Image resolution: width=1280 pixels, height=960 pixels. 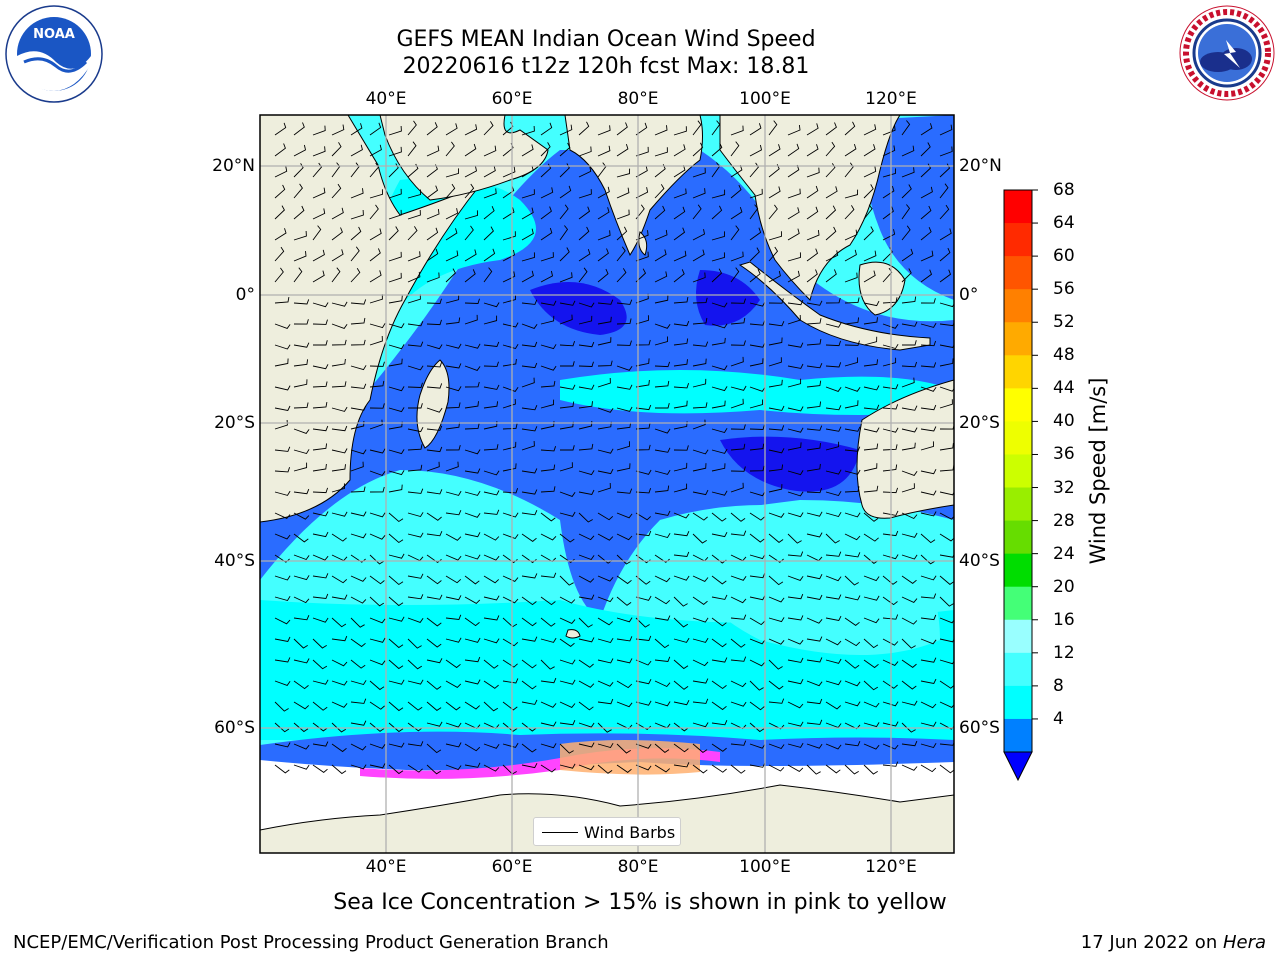 What do you see at coordinates (638, 99) in the screenshot?
I see `lon-tick-top: 80°E` at bounding box center [638, 99].